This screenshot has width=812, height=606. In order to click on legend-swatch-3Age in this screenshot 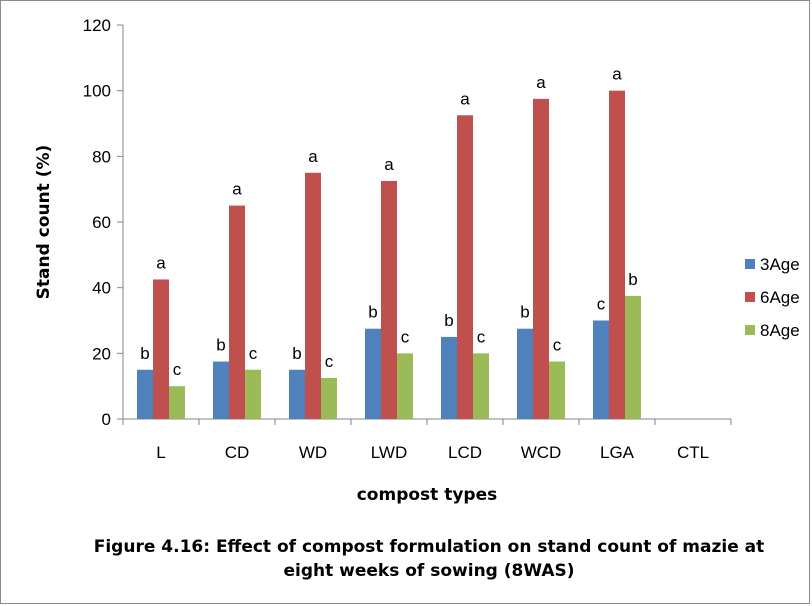, I will do `click(750, 264)`.